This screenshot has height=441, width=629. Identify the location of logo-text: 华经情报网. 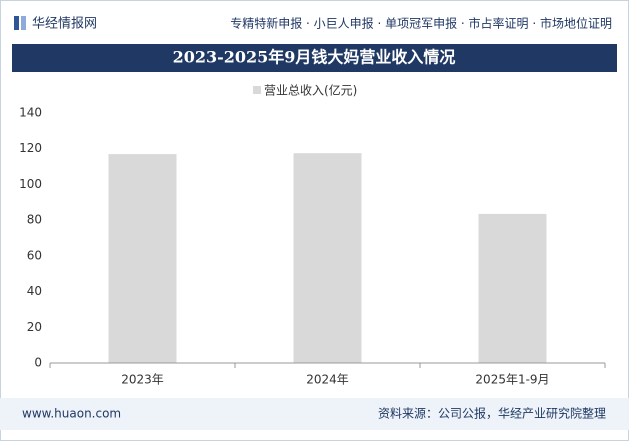
(64, 24).